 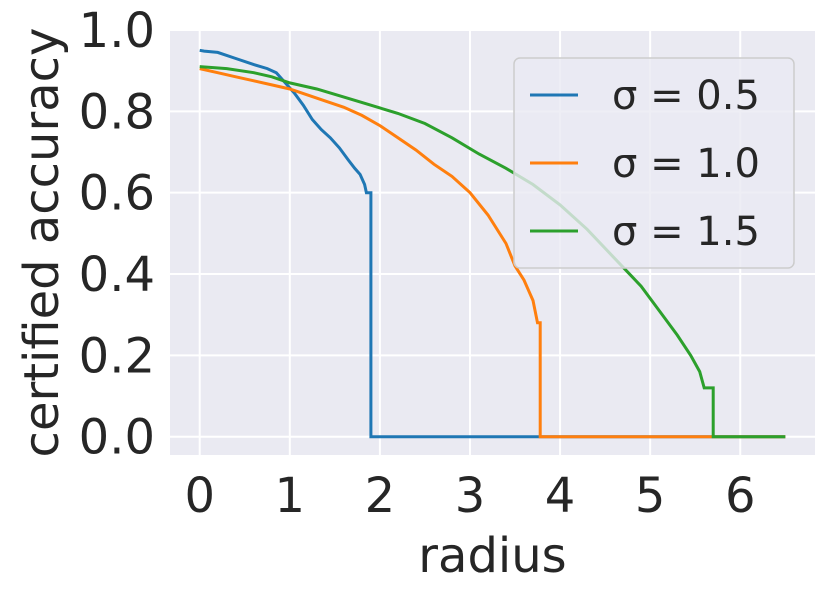 I want to click on x-tick-label: 6, so click(x=740, y=496).